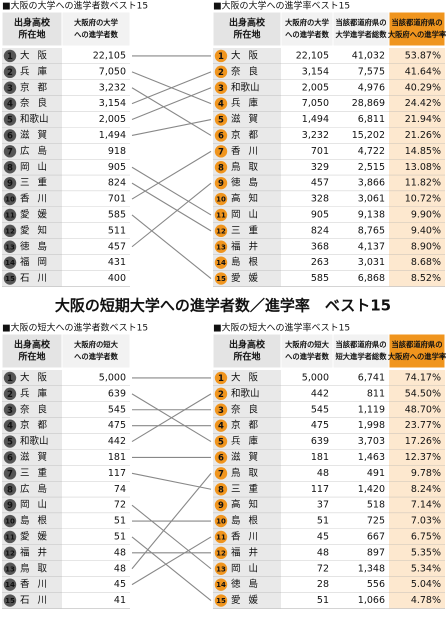  Describe the element at coordinates (371, 199) in the screenshot. I see `cell-value: 3,061` at that location.